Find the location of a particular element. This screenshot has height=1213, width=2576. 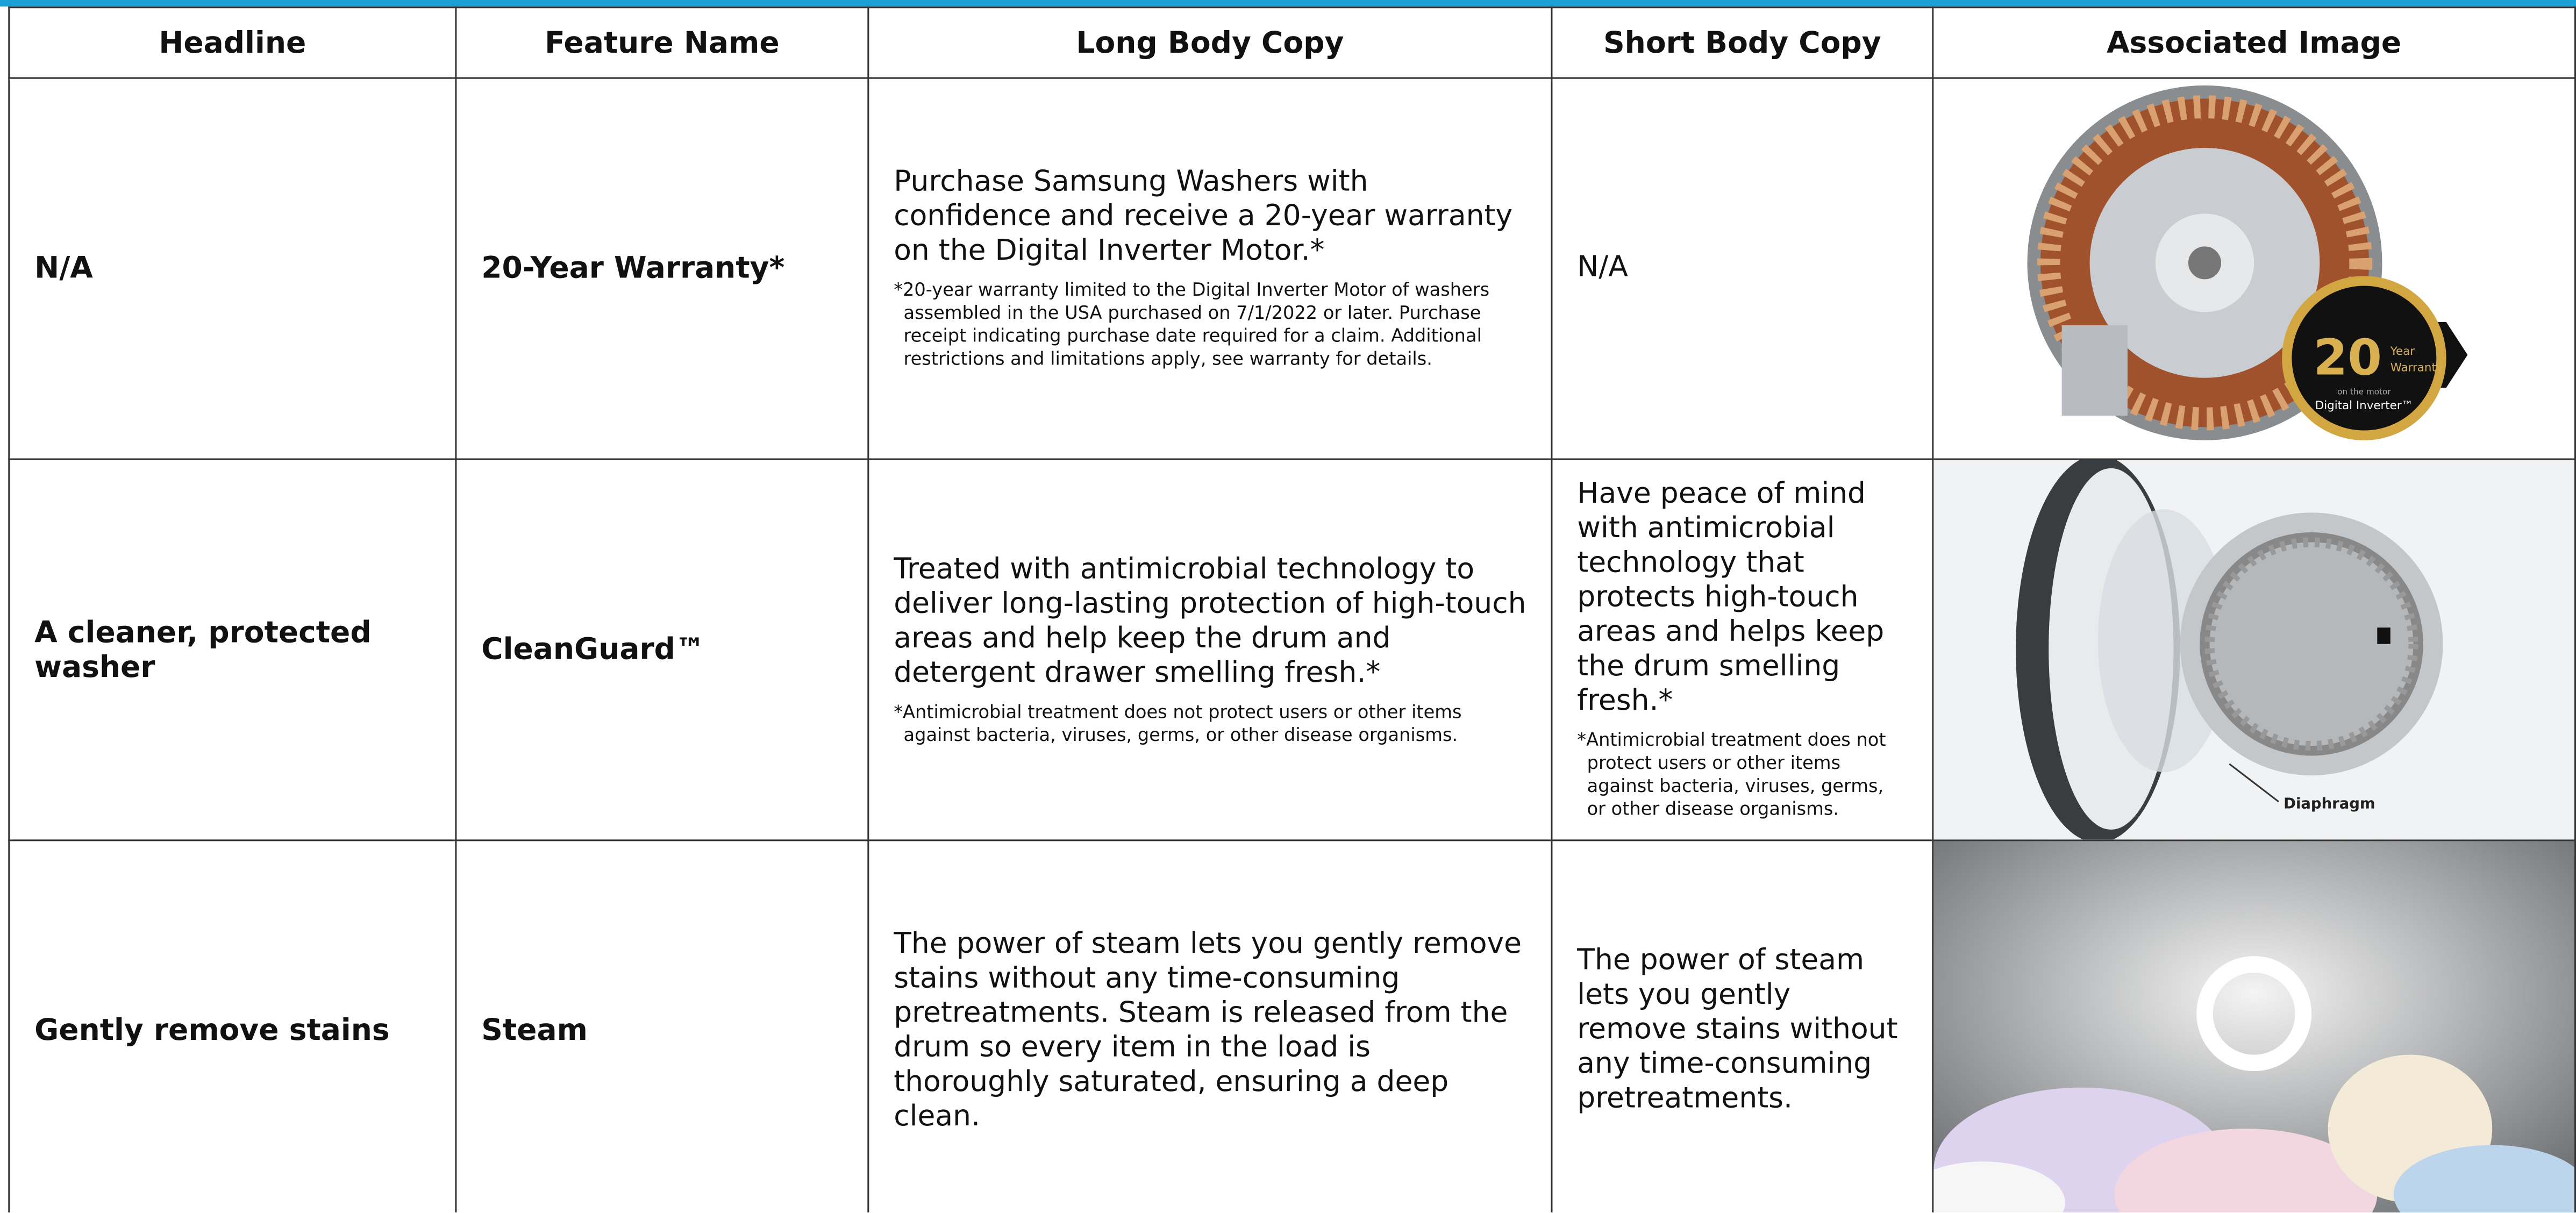

badge-warranty: Warranty is located at coordinates (2417, 368).